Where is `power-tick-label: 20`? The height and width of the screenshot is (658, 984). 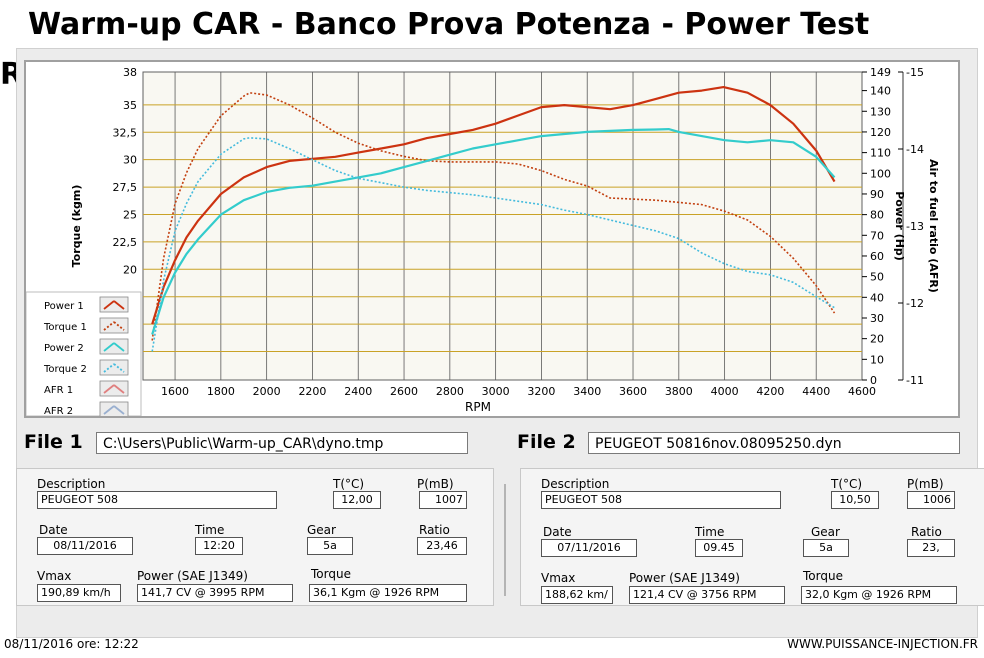
power-tick-label: 20 is located at coordinates (877, 339).